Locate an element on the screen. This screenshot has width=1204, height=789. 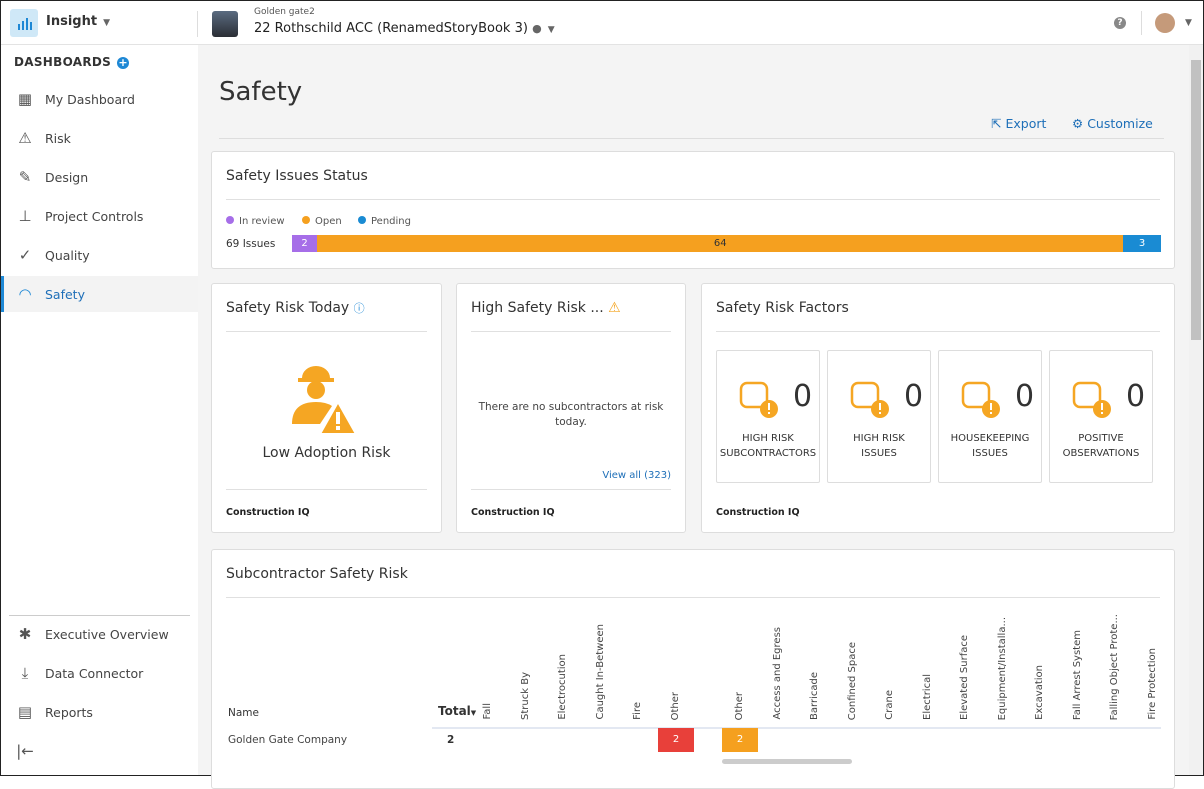
column-header: Fire is located at coordinates (637, 711).